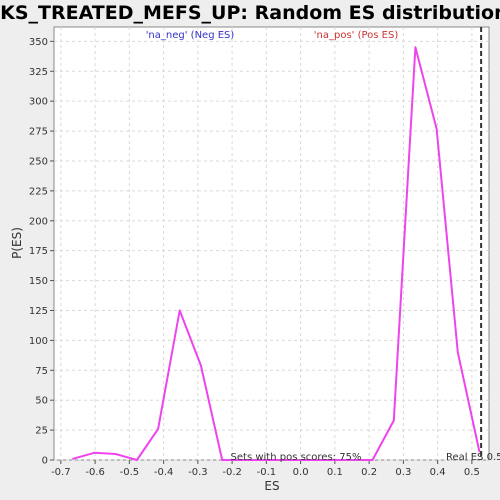  I want to click on y-tick-label: 325, so click(38, 72).